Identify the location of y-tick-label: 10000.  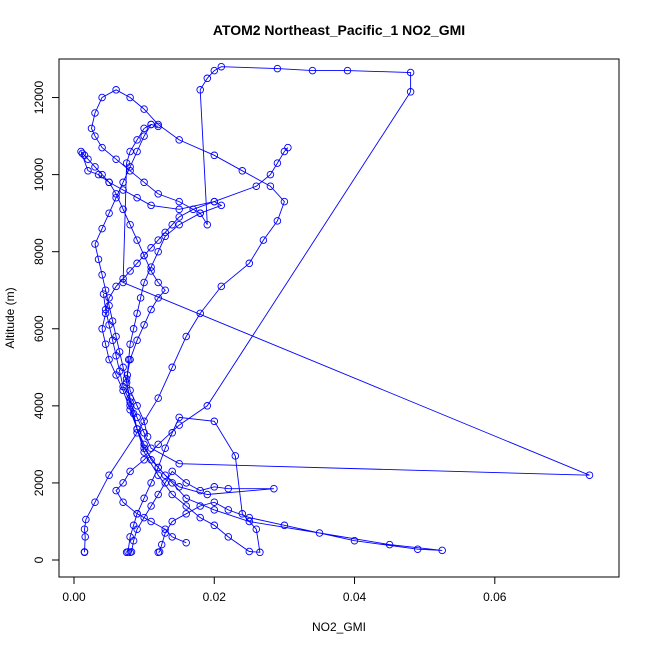
(39, 175).